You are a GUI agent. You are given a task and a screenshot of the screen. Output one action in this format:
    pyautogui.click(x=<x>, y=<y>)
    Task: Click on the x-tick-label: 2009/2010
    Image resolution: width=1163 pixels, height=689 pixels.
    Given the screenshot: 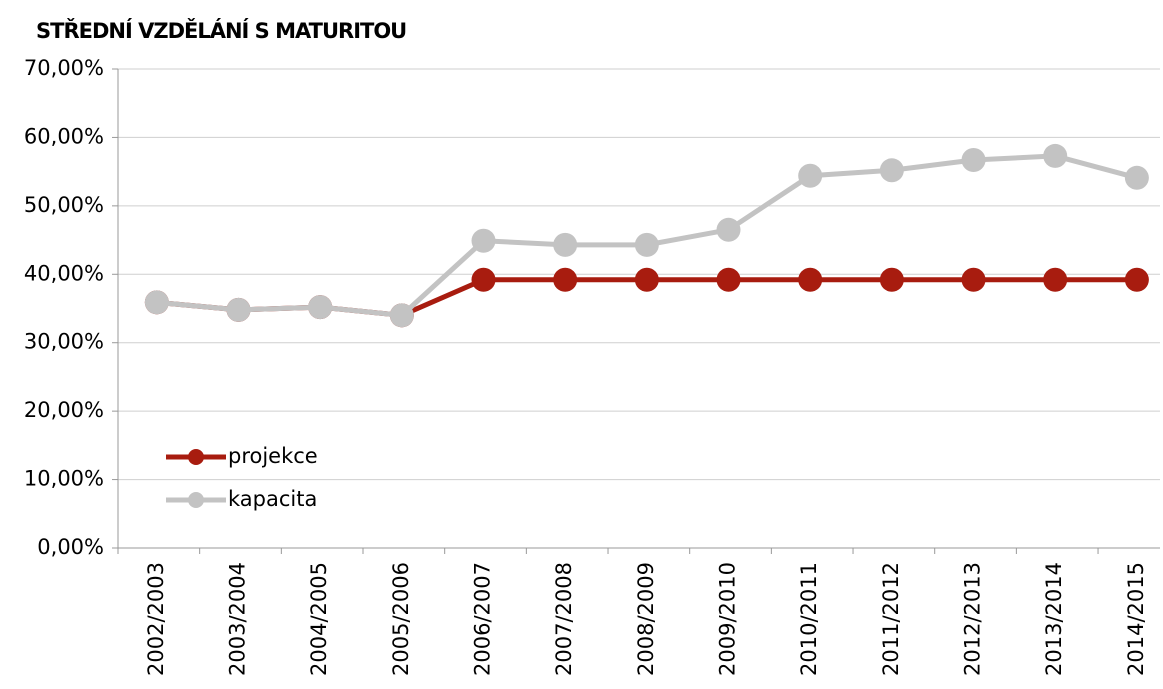 What is the action you would take?
    pyautogui.click(x=728, y=619)
    